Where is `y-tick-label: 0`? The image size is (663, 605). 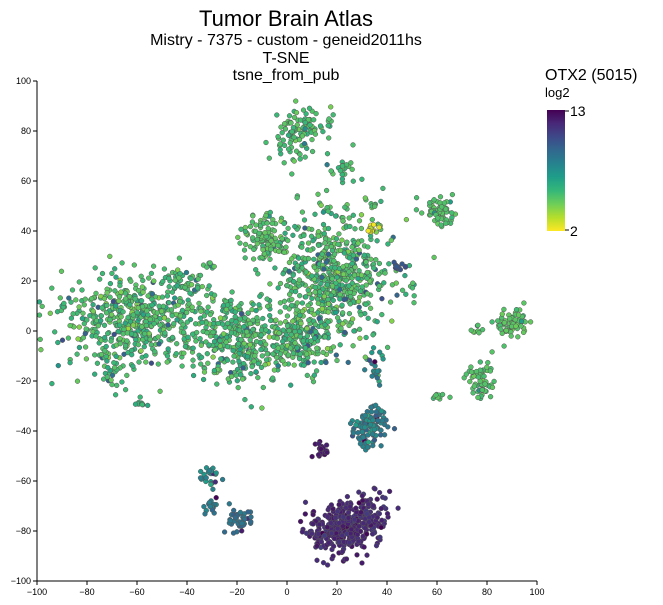
y-tick-label: 0 is located at coordinates (28, 331).